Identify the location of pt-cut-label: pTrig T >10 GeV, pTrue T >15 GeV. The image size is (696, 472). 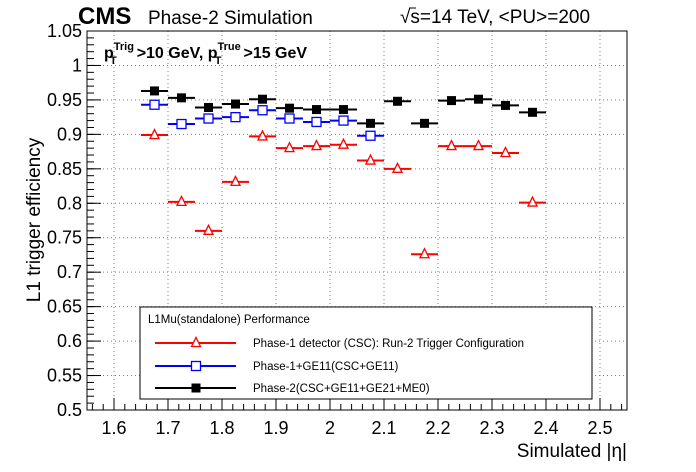
(205, 54).